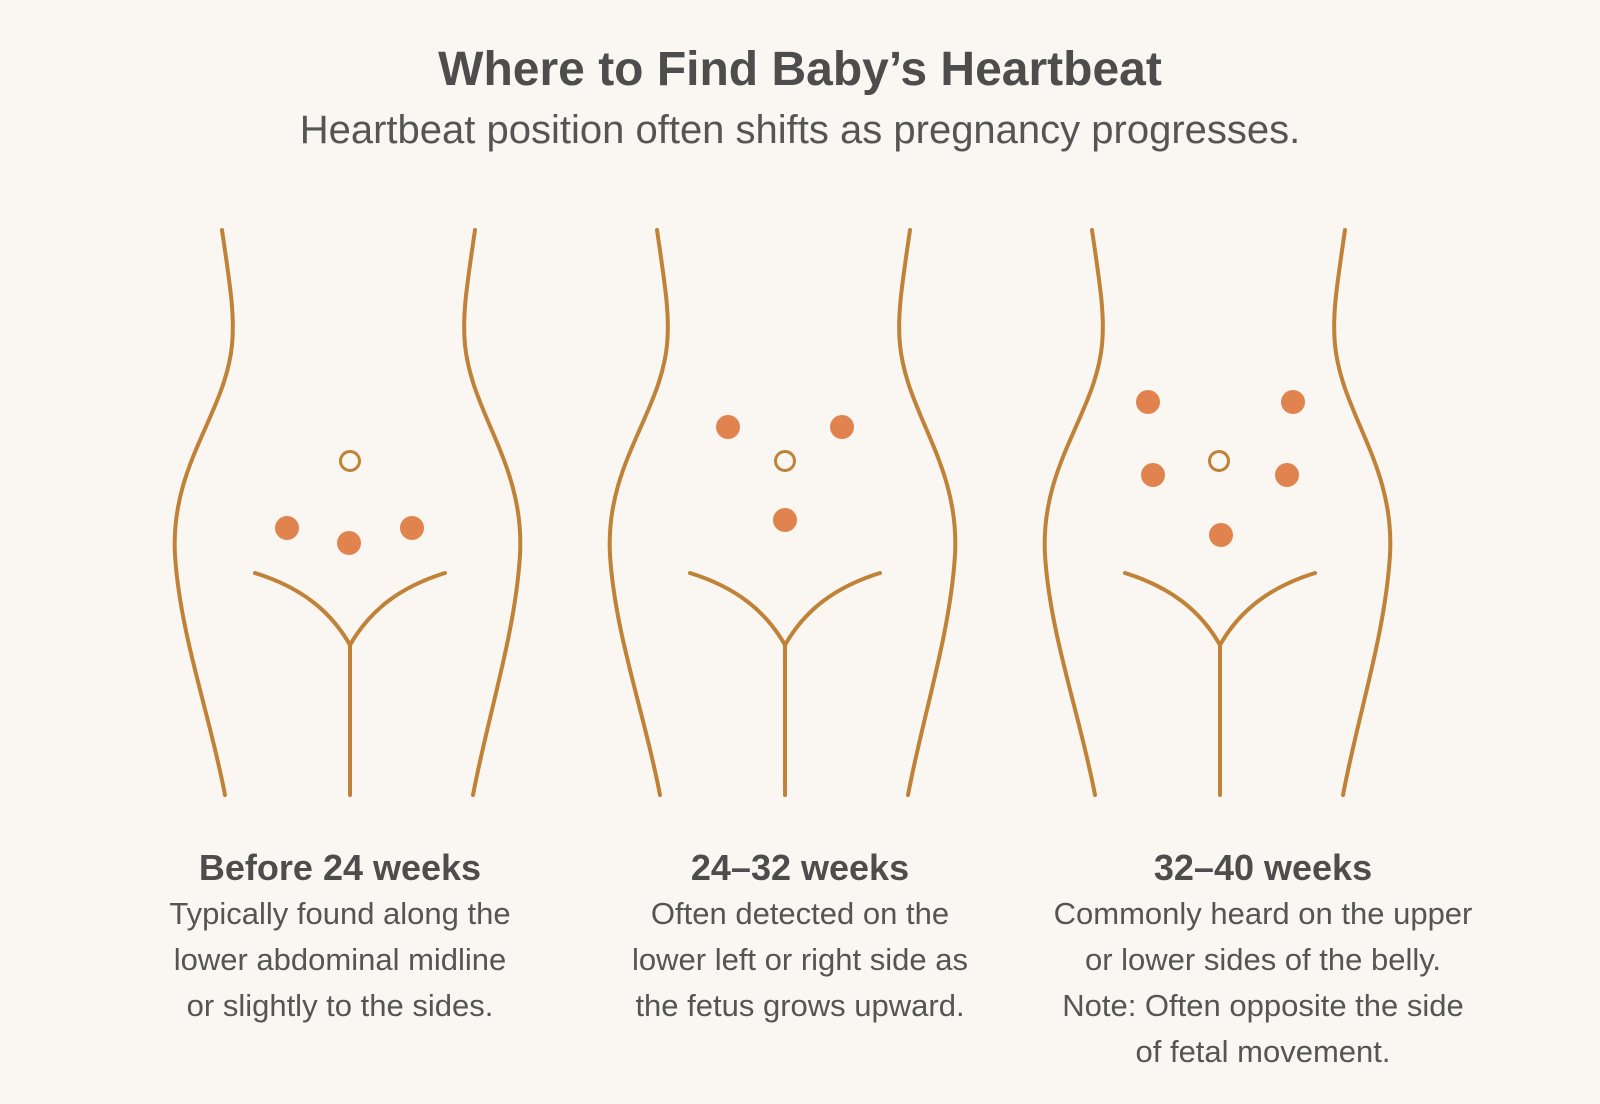  I want to click on caption-text-line: lower left or right side as, so click(800, 959).